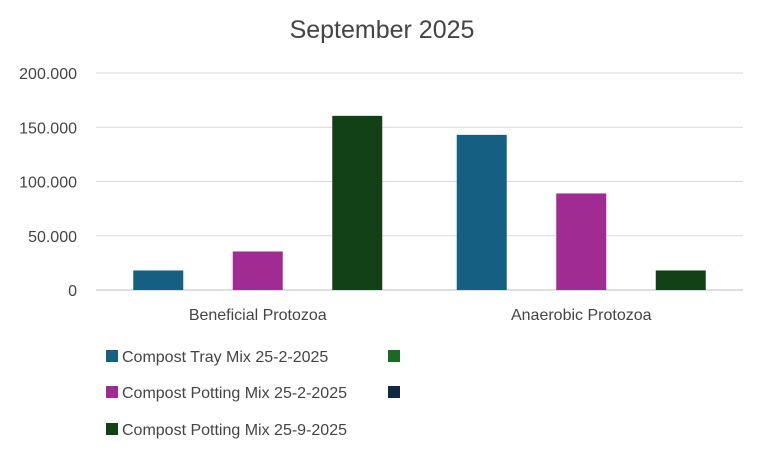 This screenshot has height=454, width=765. What do you see at coordinates (72, 291) in the screenshot?
I see `y-tick-label: 0` at bounding box center [72, 291].